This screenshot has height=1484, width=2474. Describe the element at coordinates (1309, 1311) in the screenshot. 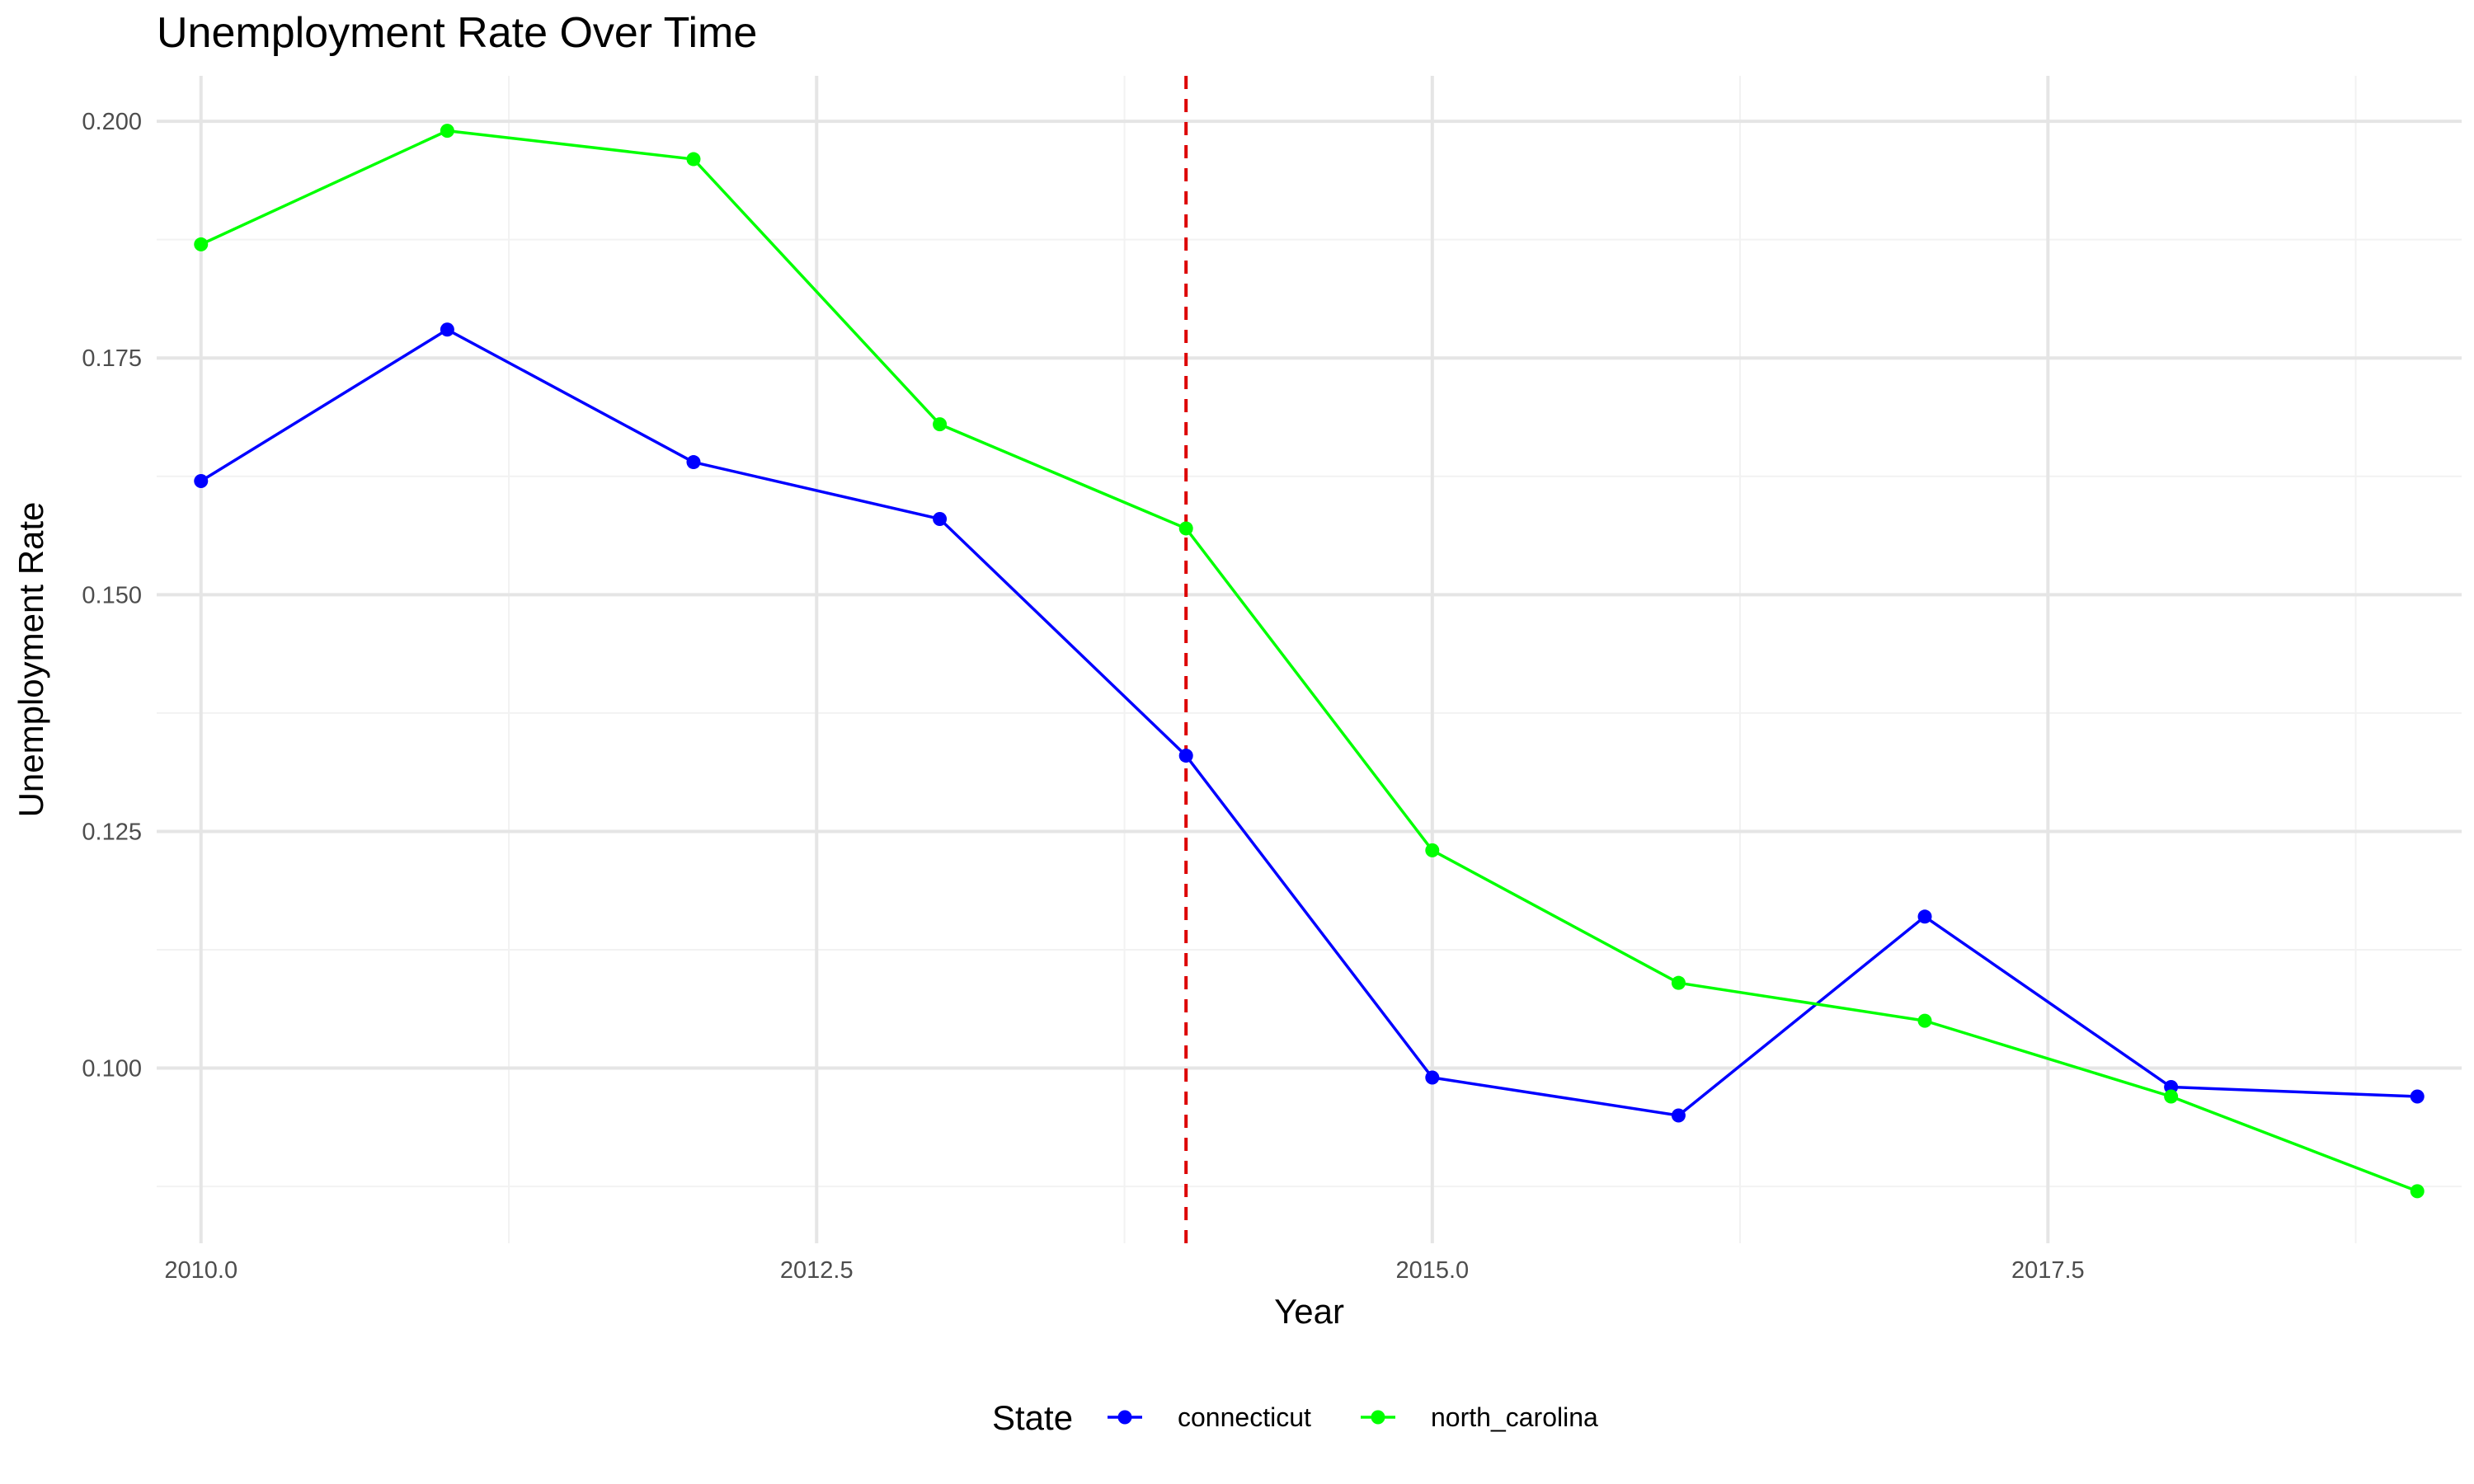

I see `x-axis-title: Year` at that location.